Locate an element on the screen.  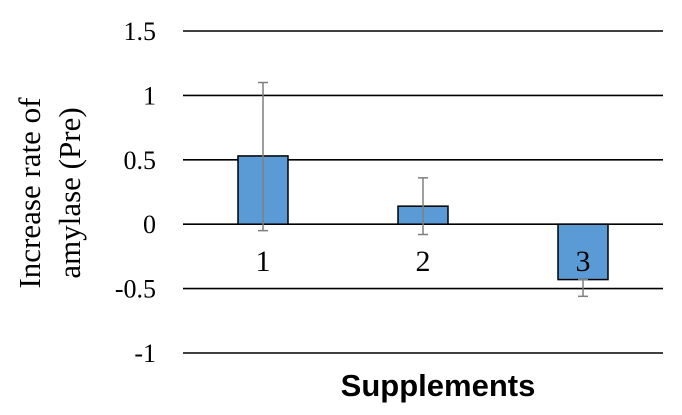
y-tick-label: 1.5 is located at coordinates (140, 31).